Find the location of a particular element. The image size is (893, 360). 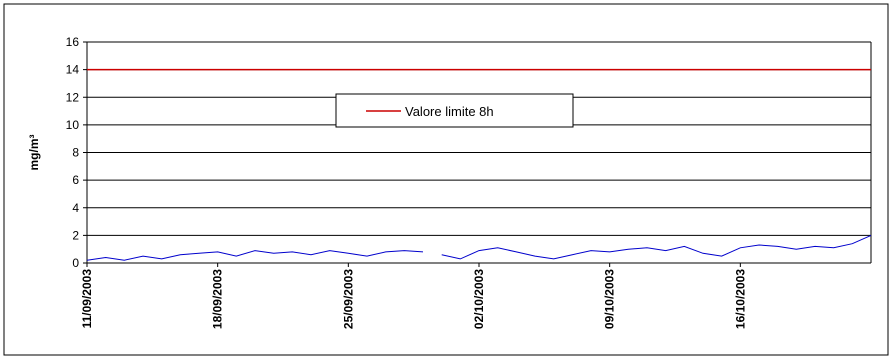

y-tick-label: 4 is located at coordinates (75, 208).